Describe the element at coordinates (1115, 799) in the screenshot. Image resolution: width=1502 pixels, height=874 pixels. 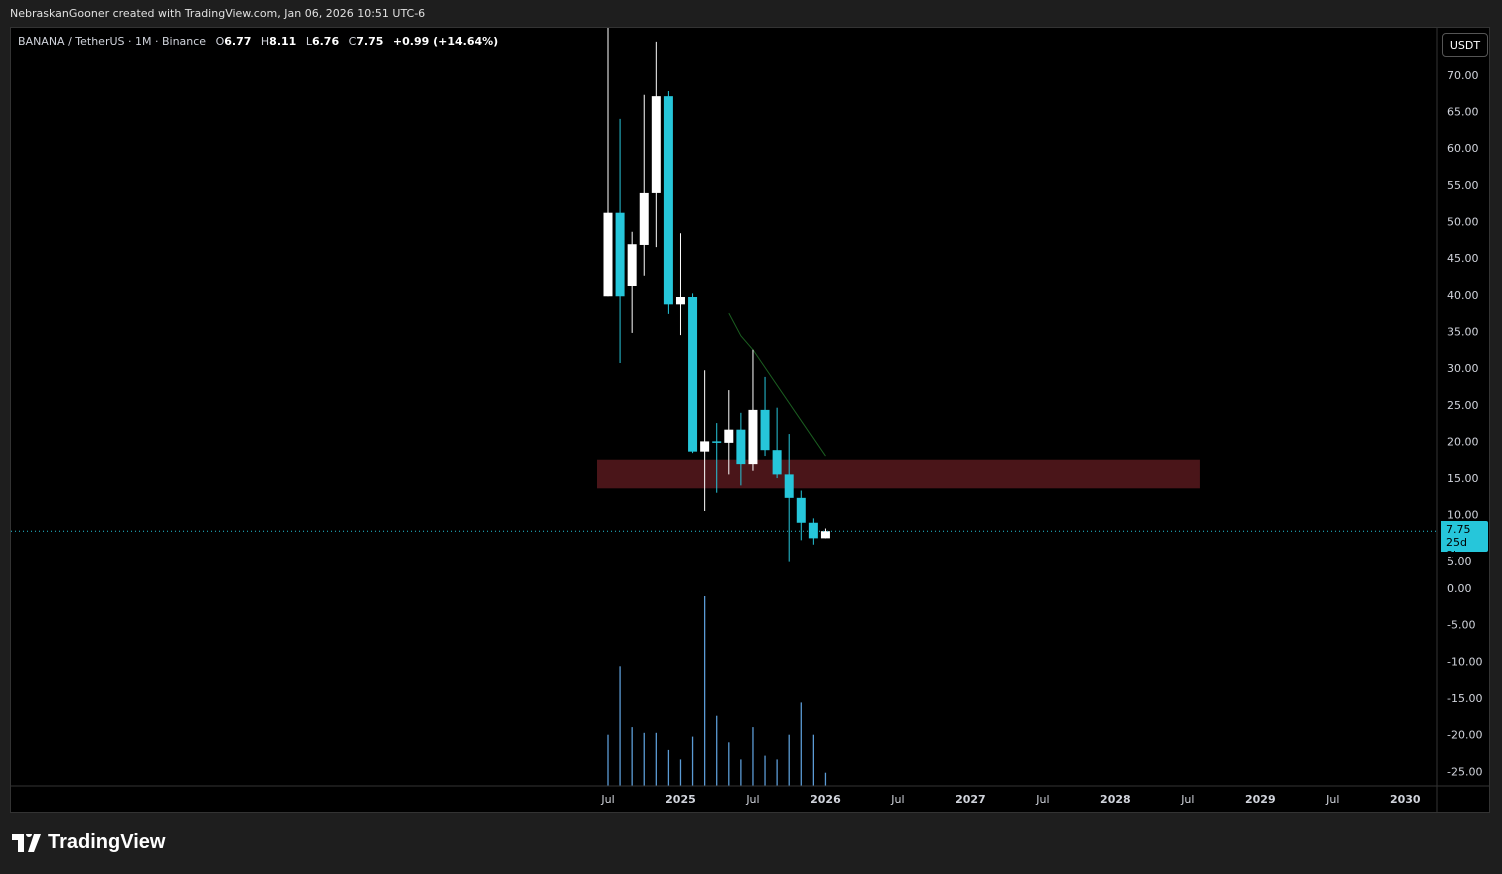
I see `time-tick-label: 2028` at that location.